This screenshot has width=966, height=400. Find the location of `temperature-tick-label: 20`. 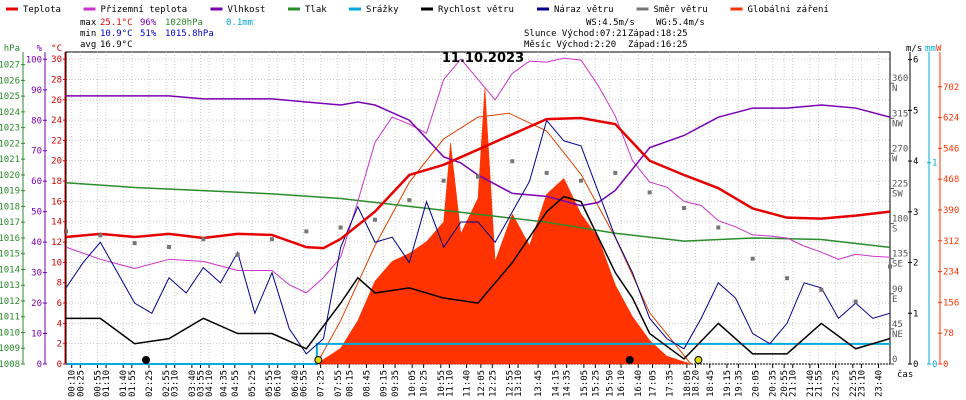

temperature-tick-label: 20 is located at coordinates (56, 162).